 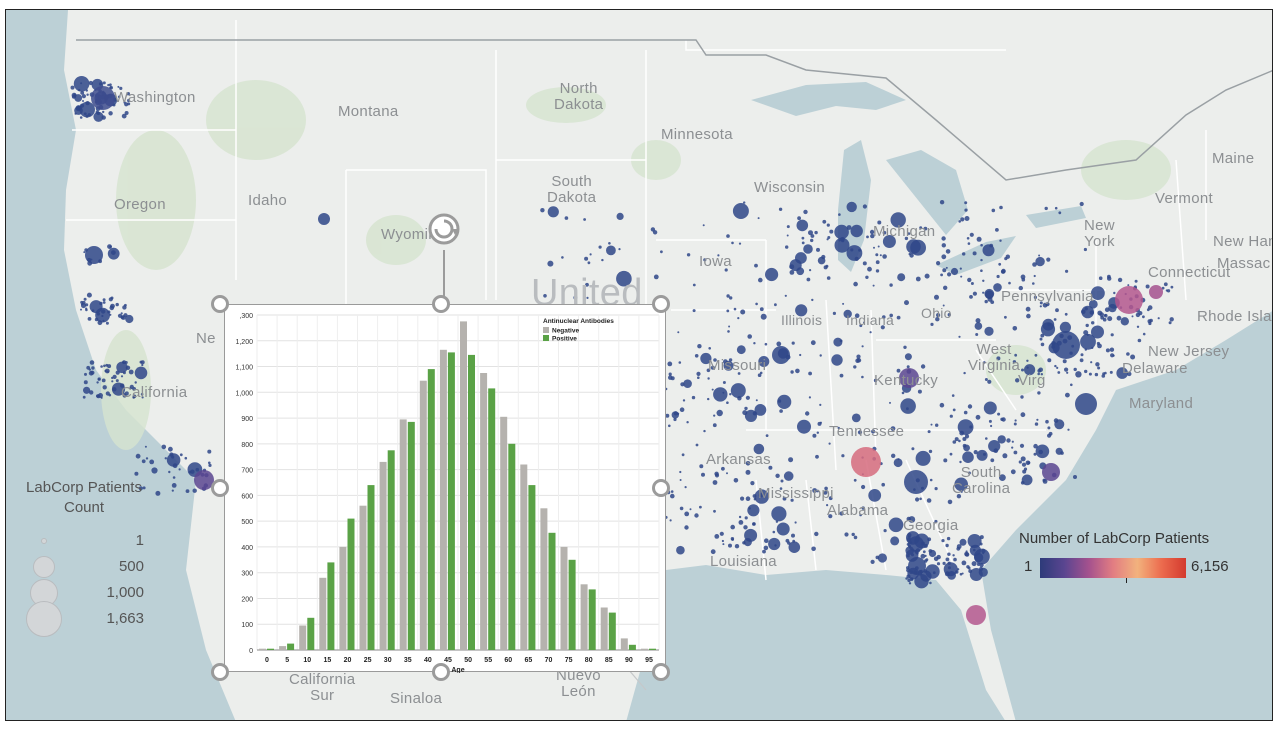 I want to click on resize-handle-top-left, so click(x=220, y=304).